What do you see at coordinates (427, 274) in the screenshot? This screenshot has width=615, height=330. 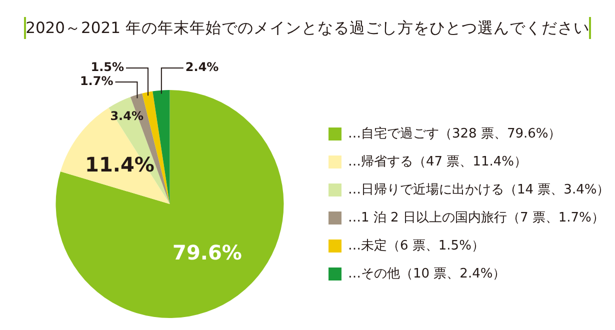 I see `legend-label: …その他（10 票、2.4%）` at bounding box center [427, 274].